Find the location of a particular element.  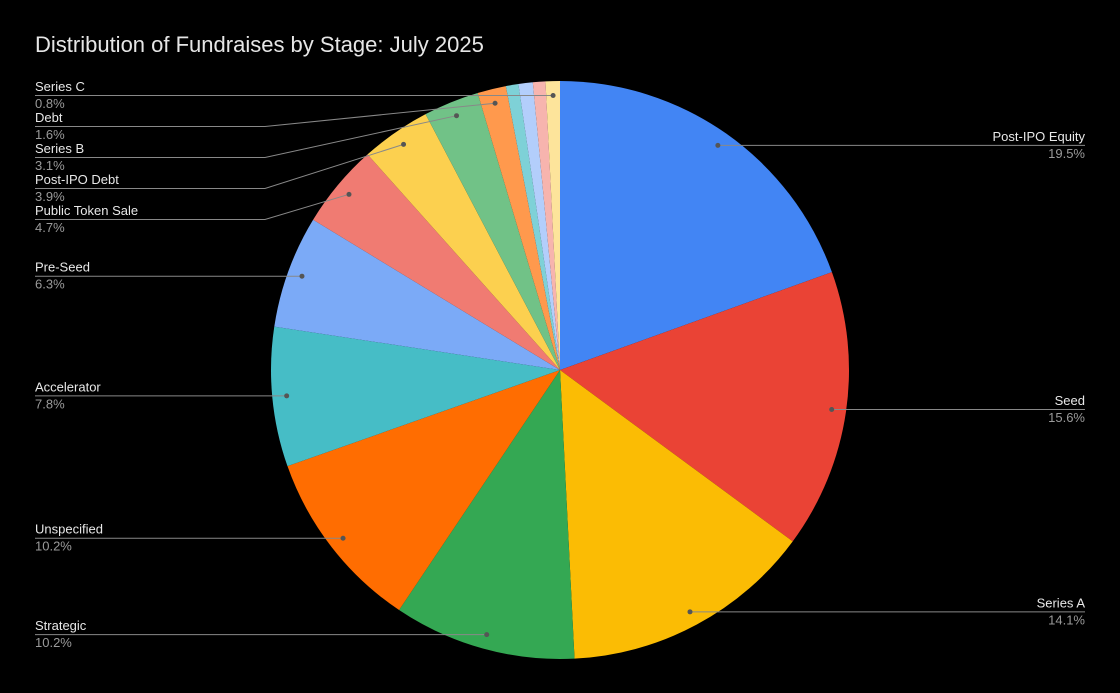

slice-value: 3.9% is located at coordinates (50, 196).